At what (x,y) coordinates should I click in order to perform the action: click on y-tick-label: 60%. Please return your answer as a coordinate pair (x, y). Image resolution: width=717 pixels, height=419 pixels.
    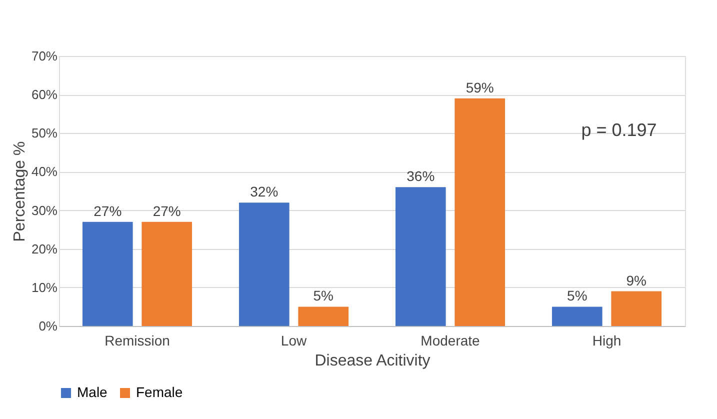
    Looking at the image, I should click on (44, 94).